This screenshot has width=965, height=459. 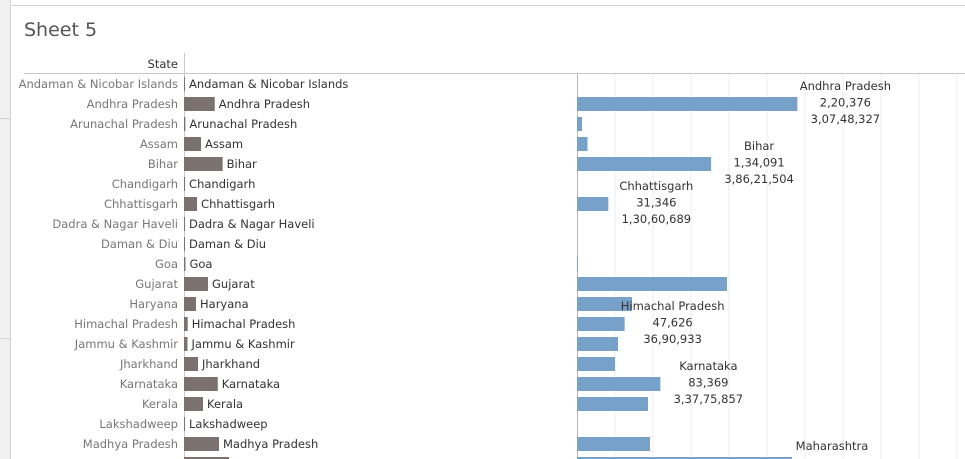 I want to click on bar-left-jharkhand, so click(x=191, y=364).